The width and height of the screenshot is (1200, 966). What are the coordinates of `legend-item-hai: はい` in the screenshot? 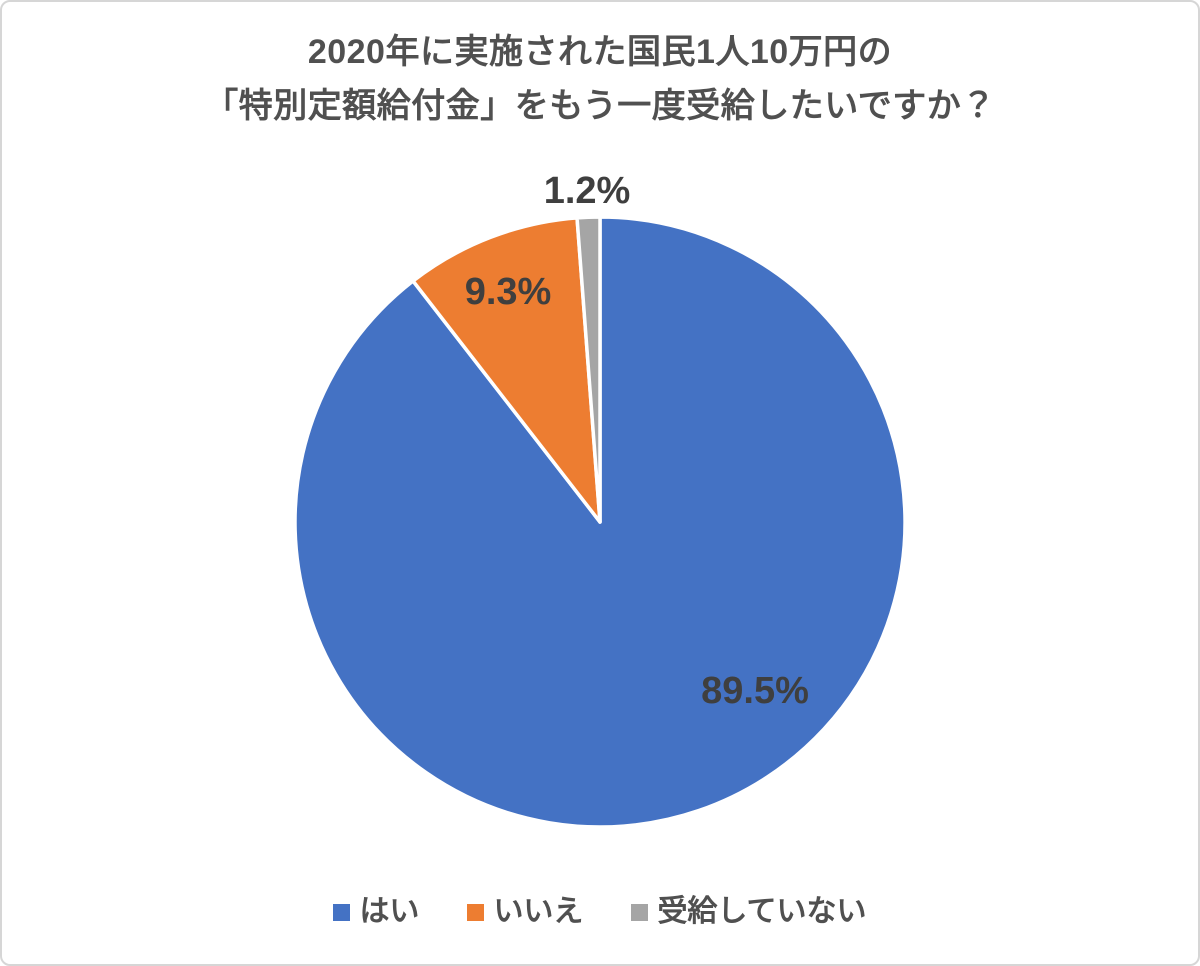 It's located at (376, 912).